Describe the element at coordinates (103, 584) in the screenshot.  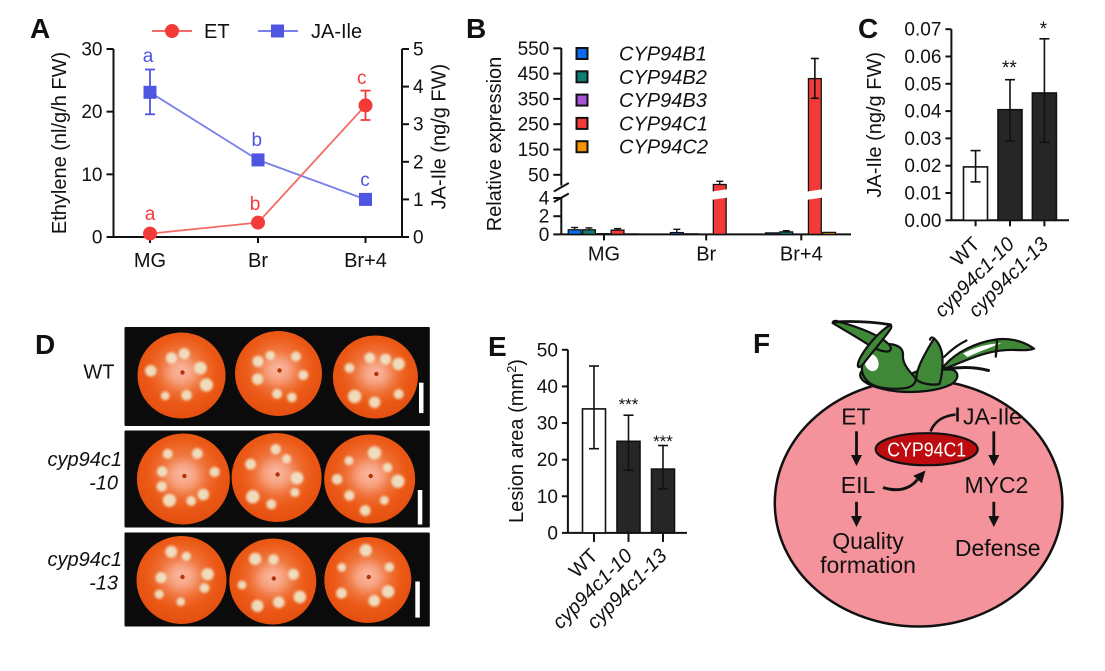
I see `svg-text: -13` at that location.